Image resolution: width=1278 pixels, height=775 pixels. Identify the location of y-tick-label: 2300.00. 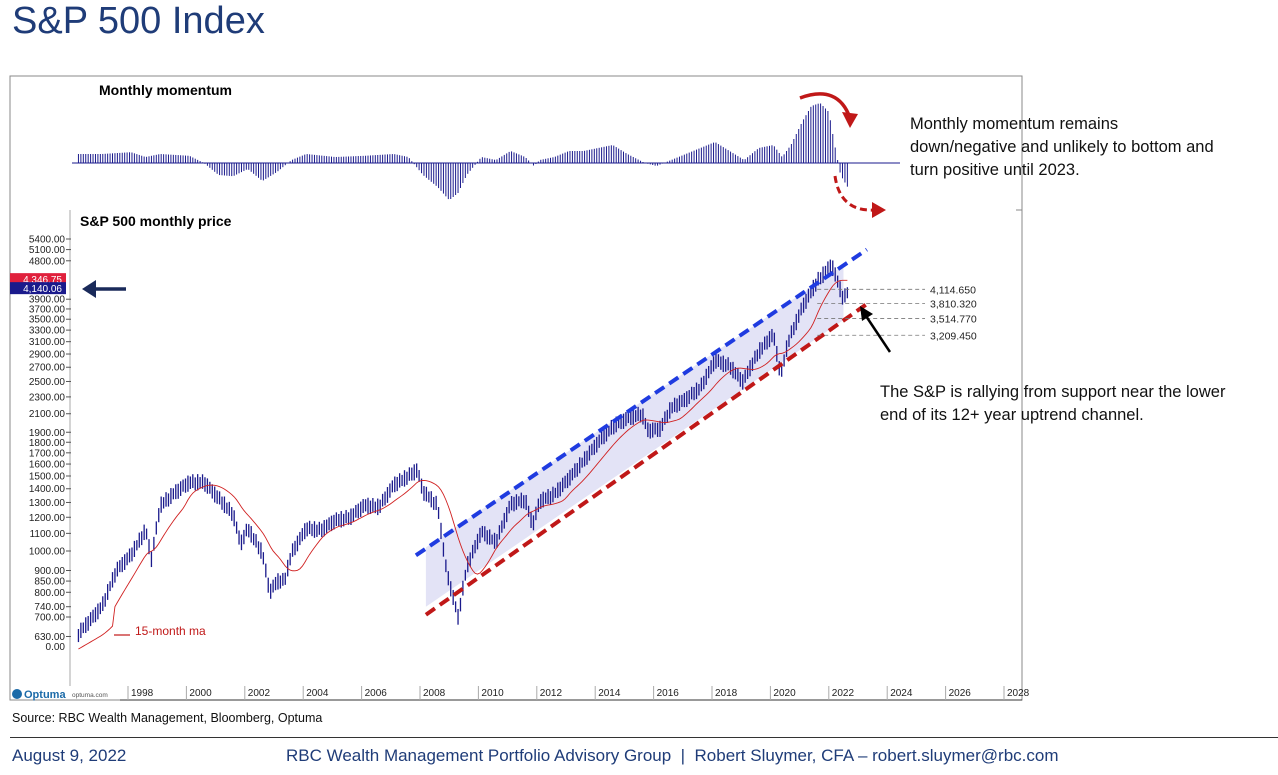
(47, 397).